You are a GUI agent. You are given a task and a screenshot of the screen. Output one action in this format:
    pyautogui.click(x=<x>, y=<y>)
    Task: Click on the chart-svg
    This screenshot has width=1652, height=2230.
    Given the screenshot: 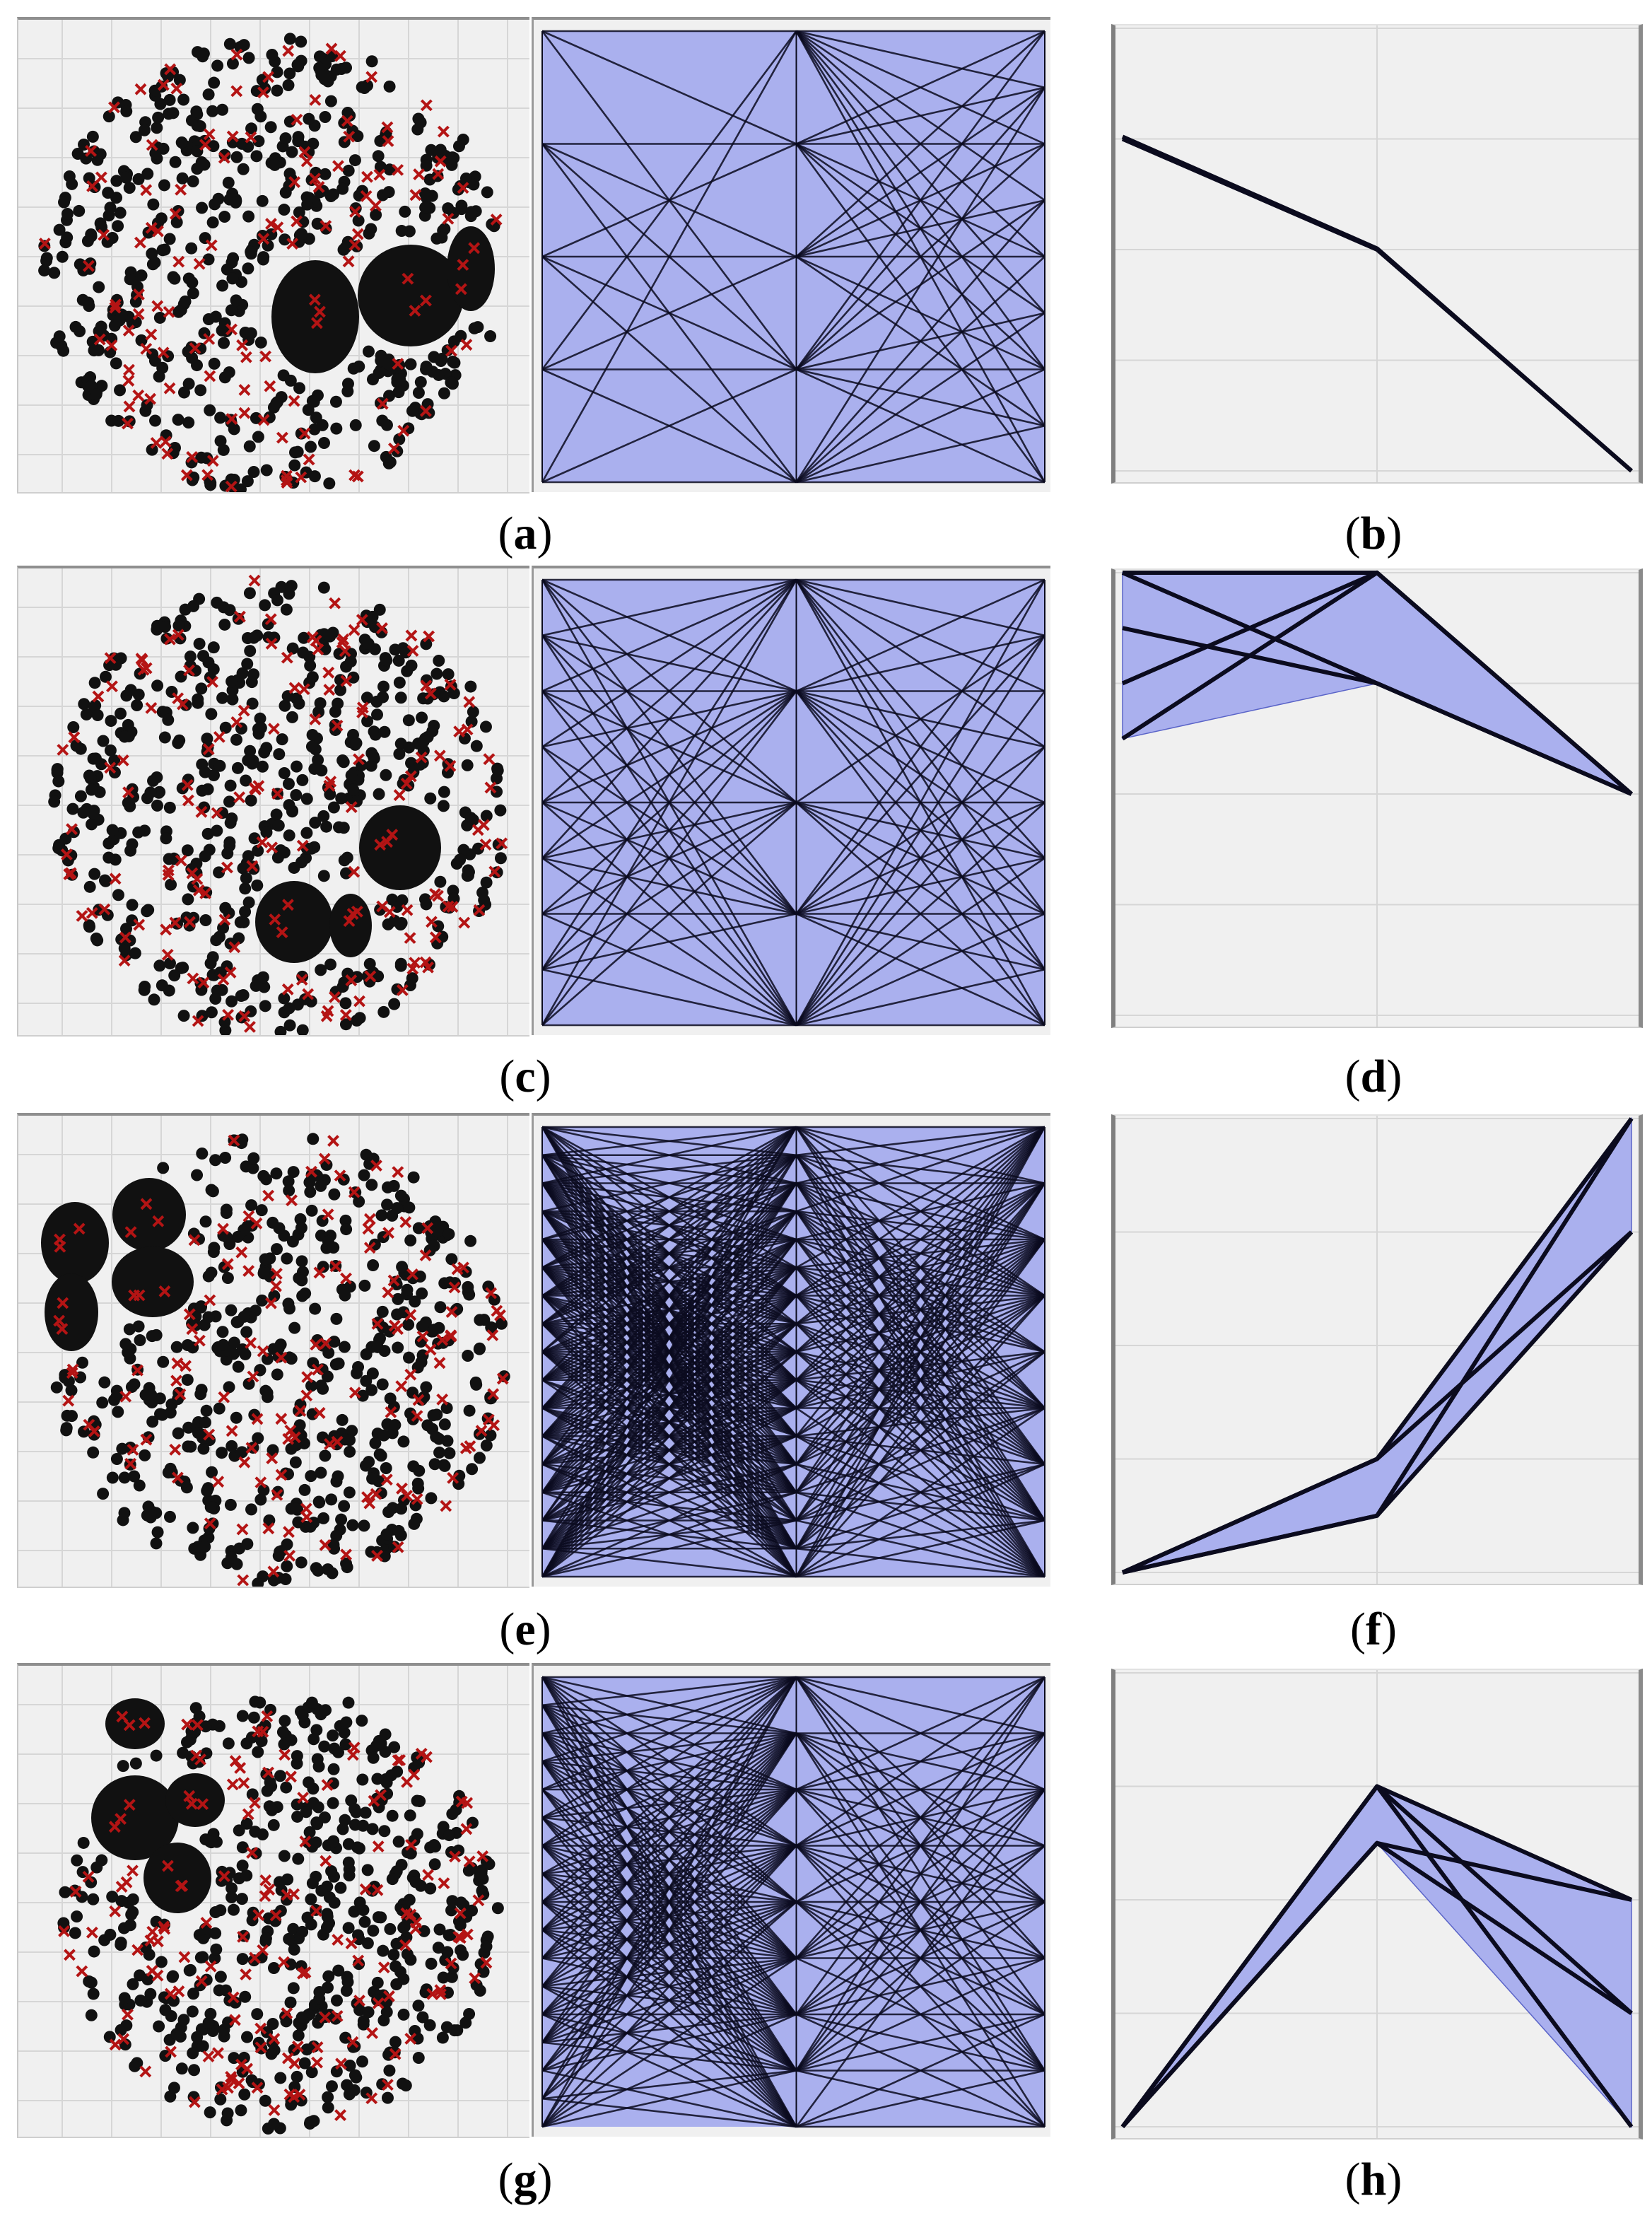 What is the action you would take?
    pyautogui.click(x=273, y=1351)
    